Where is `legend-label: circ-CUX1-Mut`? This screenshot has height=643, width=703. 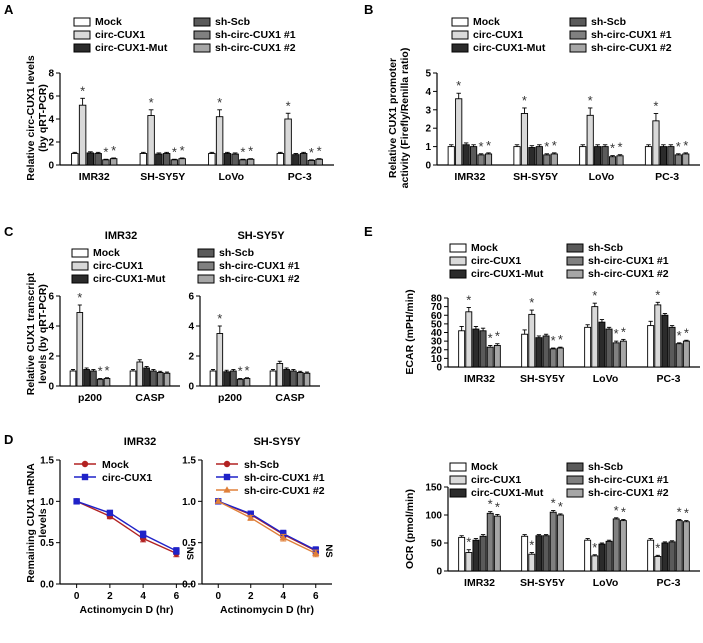
legend-label: circ-CUX1-Mut is located at coordinates (507, 274).